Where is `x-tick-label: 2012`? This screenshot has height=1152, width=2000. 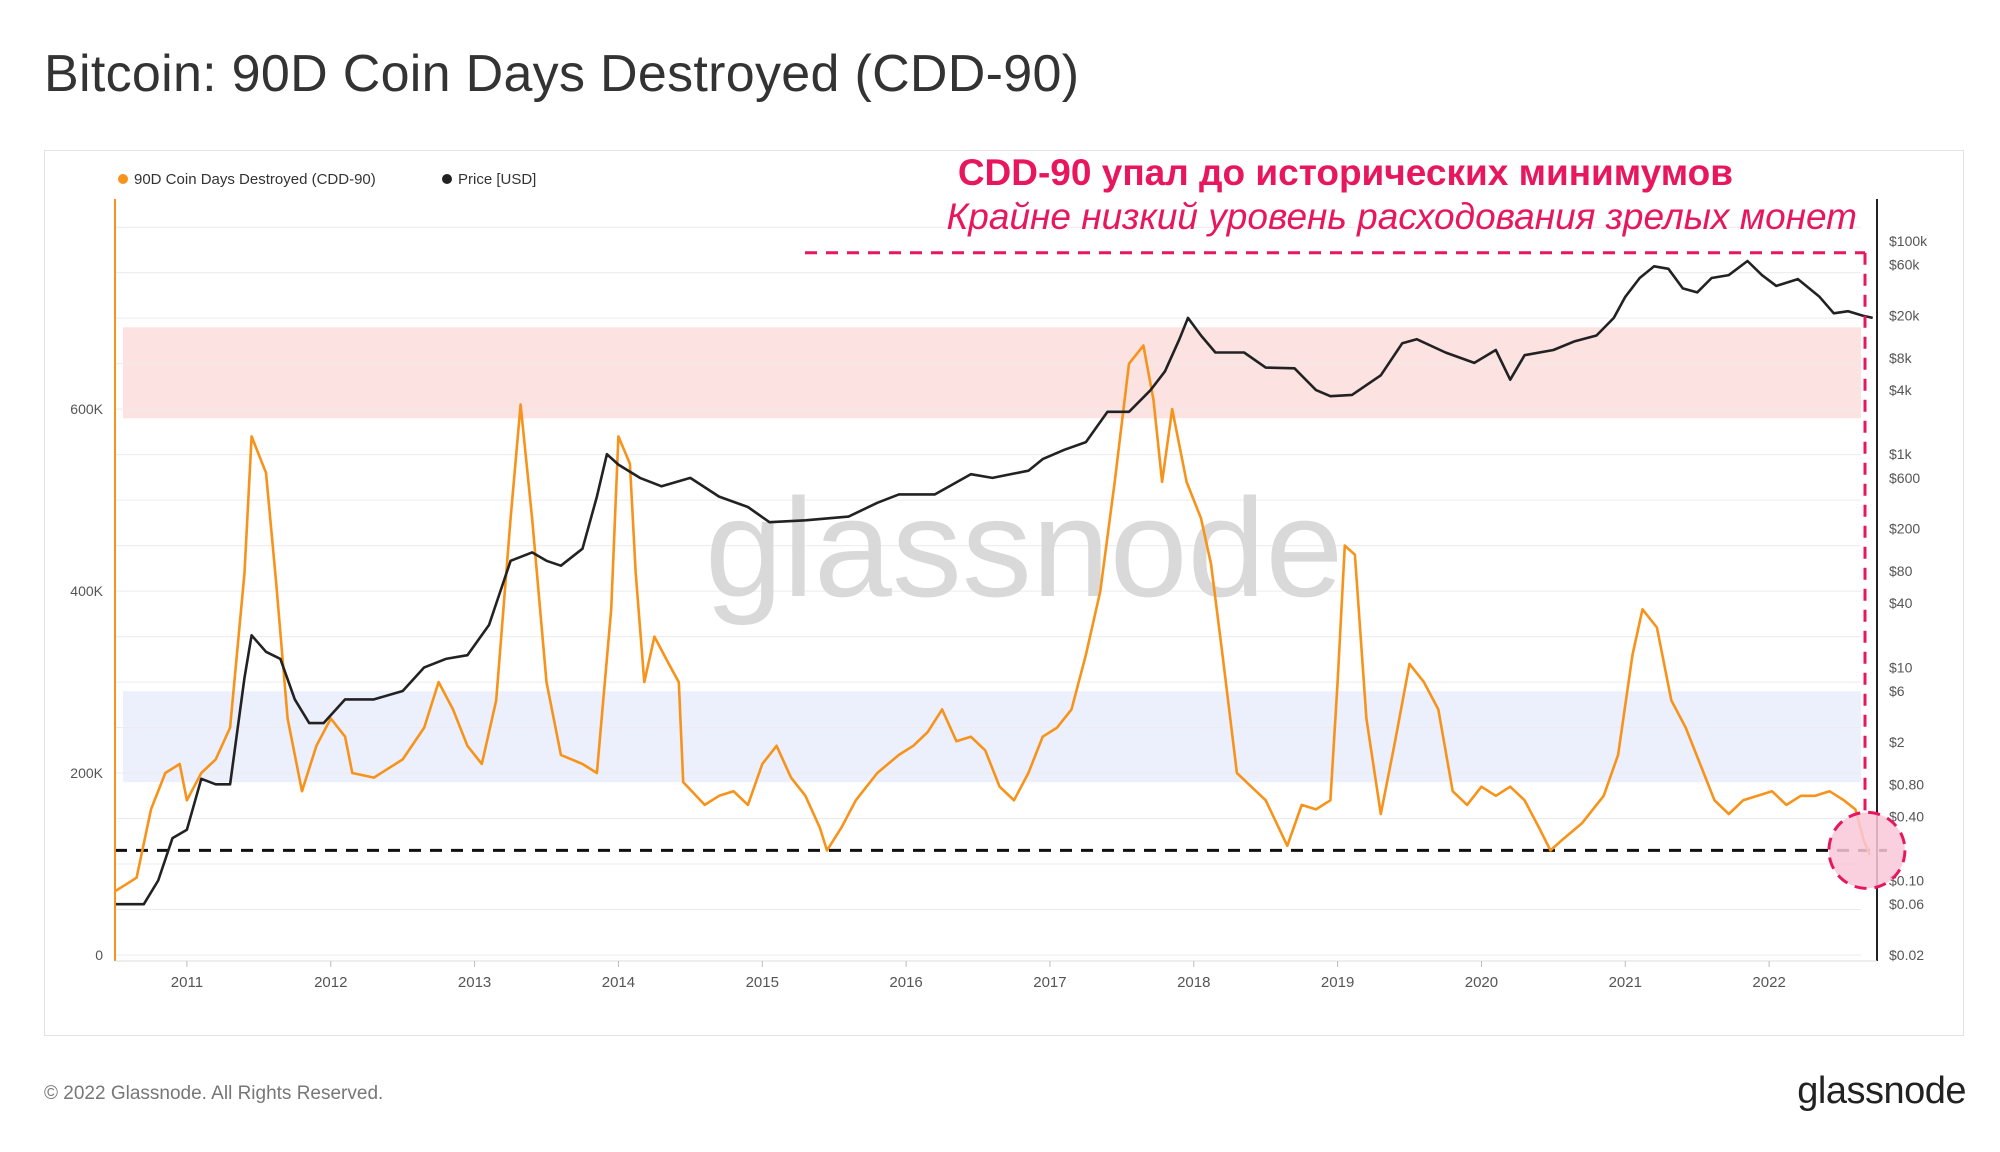 x-tick-label: 2012 is located at coordinates (330, 982).